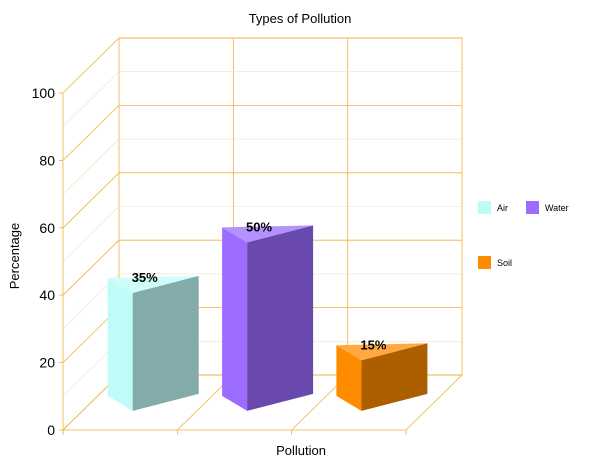 Image resolution: width=600 pixels, height=463 pixels. I want to click on y-tick-label: 40, so click(47, 295).